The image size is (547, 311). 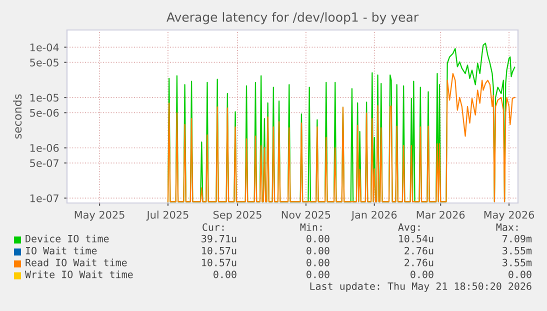 What do you see at coordinates (67, 238) in the screenshot?
I see `legend-label: Device IO time` at bounding box center [67, 238].